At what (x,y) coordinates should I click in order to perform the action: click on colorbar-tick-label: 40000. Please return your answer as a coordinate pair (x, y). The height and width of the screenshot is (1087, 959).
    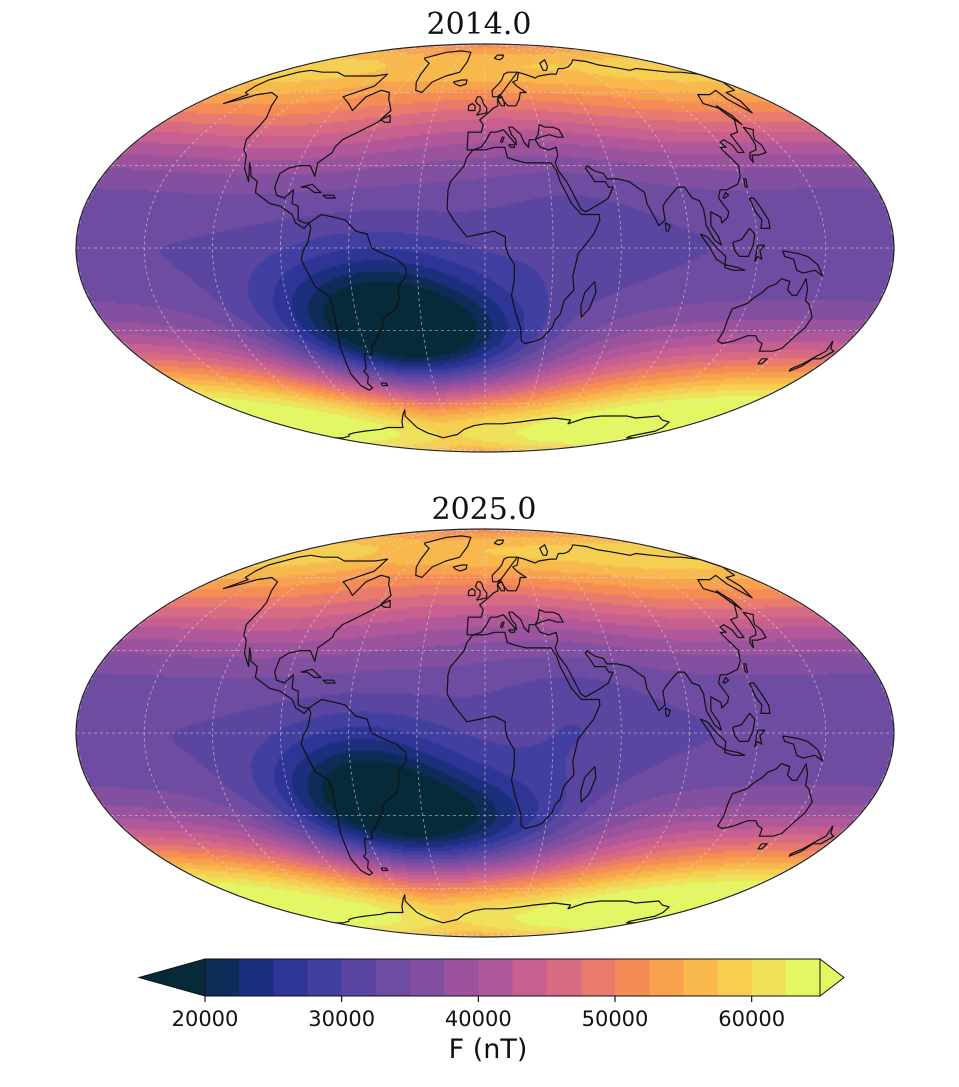
    Looking at the image, I should click on (478, 1019).